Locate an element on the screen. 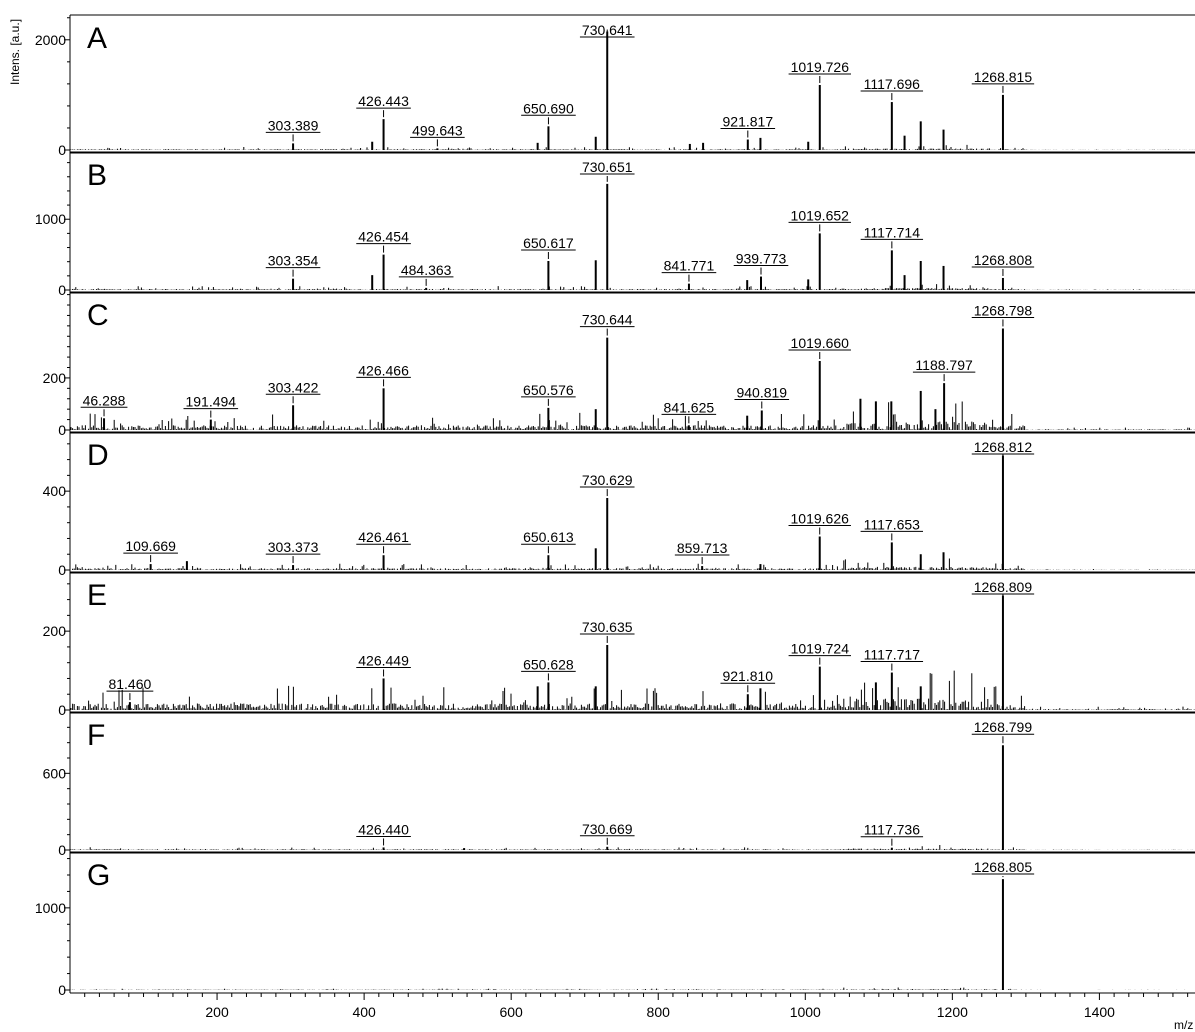 This screenshot has height=1032, width=1195. x-tick-label: 800 is located at coordinates (659, 1012).